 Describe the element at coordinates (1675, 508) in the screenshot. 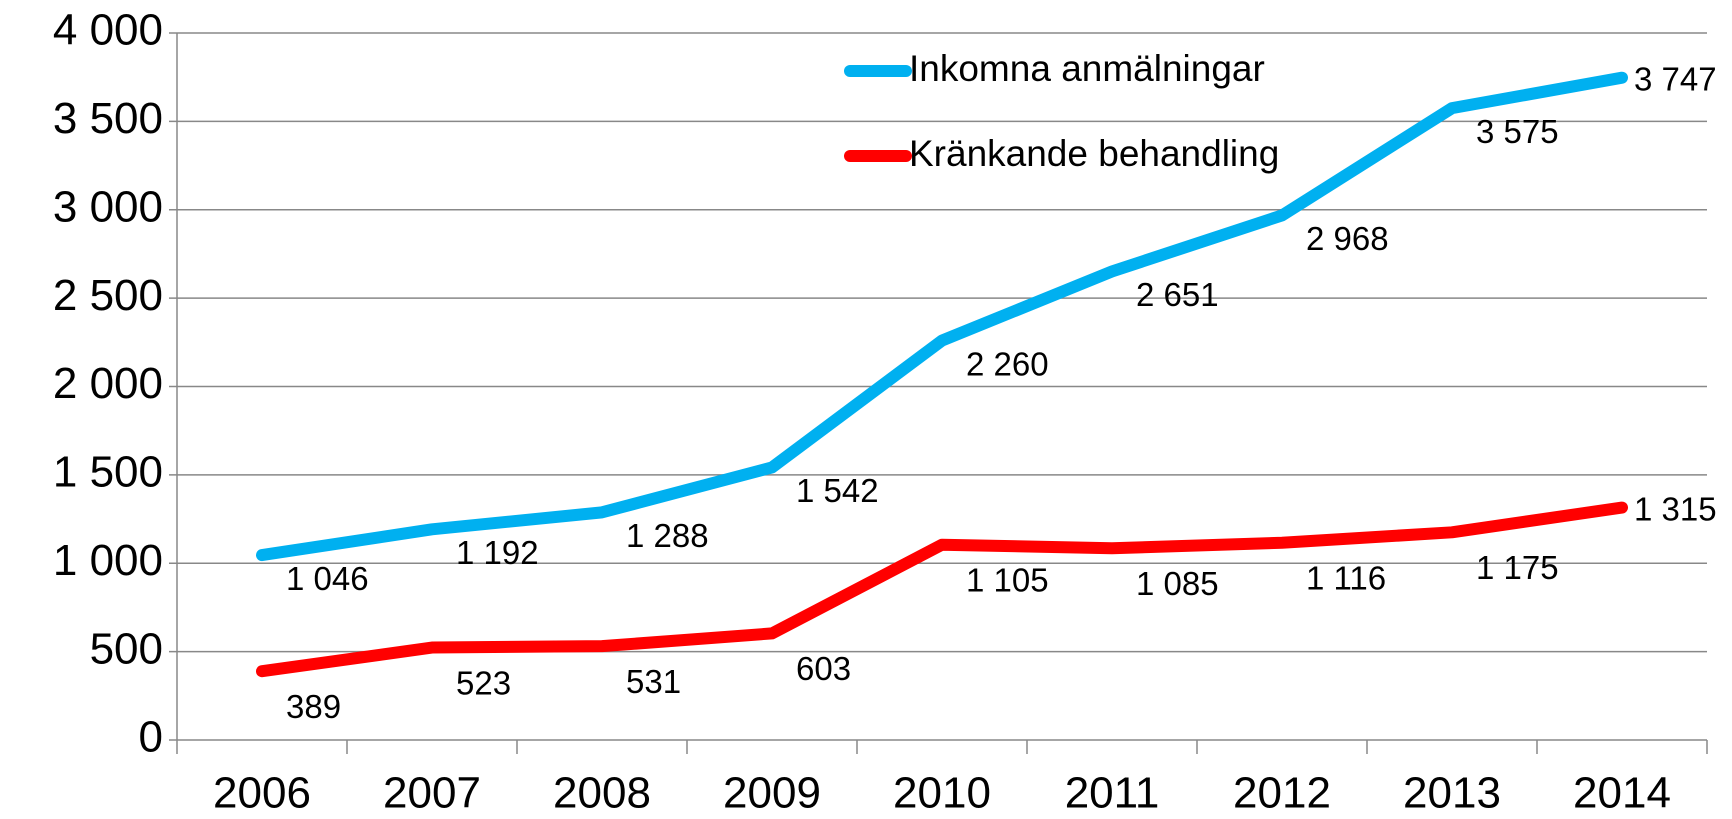

I see `data-label: 1 315` at that location.